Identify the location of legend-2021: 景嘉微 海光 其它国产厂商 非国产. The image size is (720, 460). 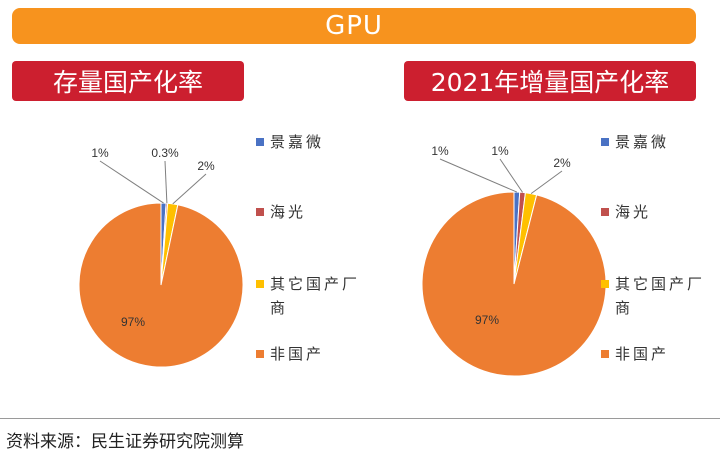
(660, 250).